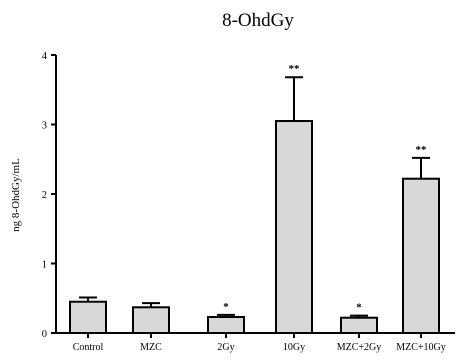  Describe the element at coordinates (225, 347) in the screenshot. I see `x-tick-label: 2Gy` at that location.